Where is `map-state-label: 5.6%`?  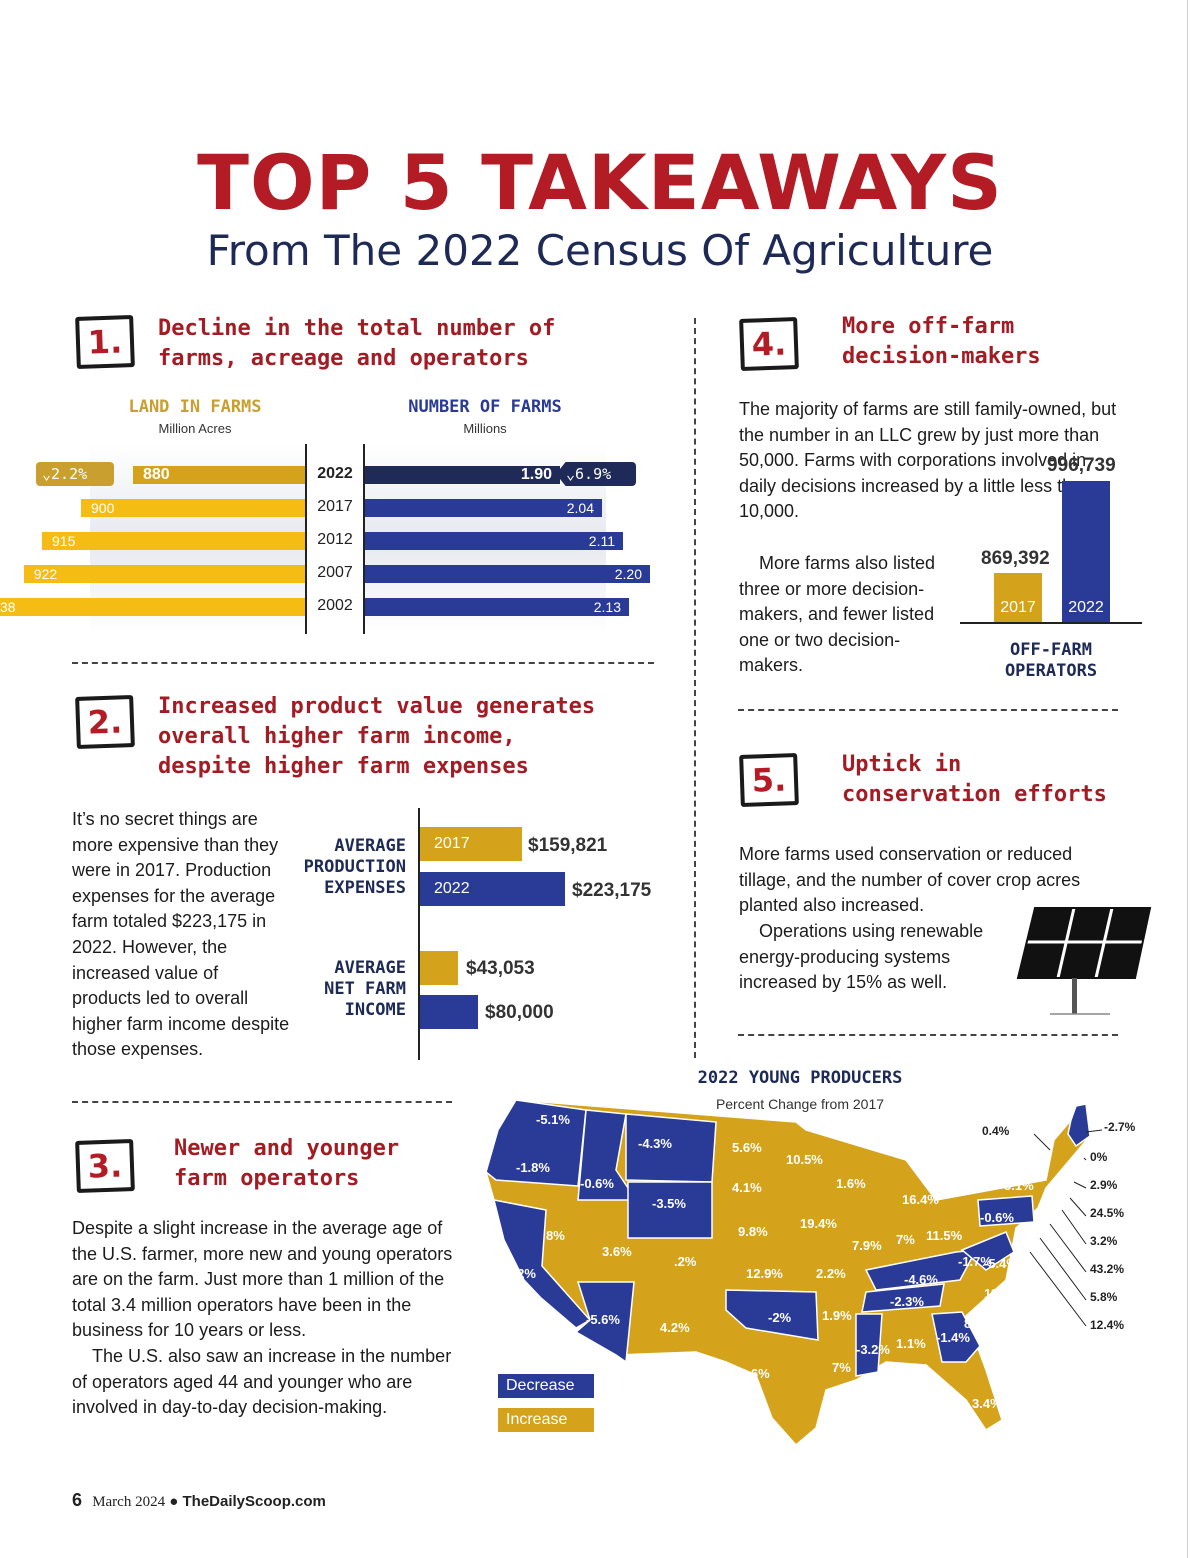
map-state-label: 5.6% is located at coordinates (747, 1147).